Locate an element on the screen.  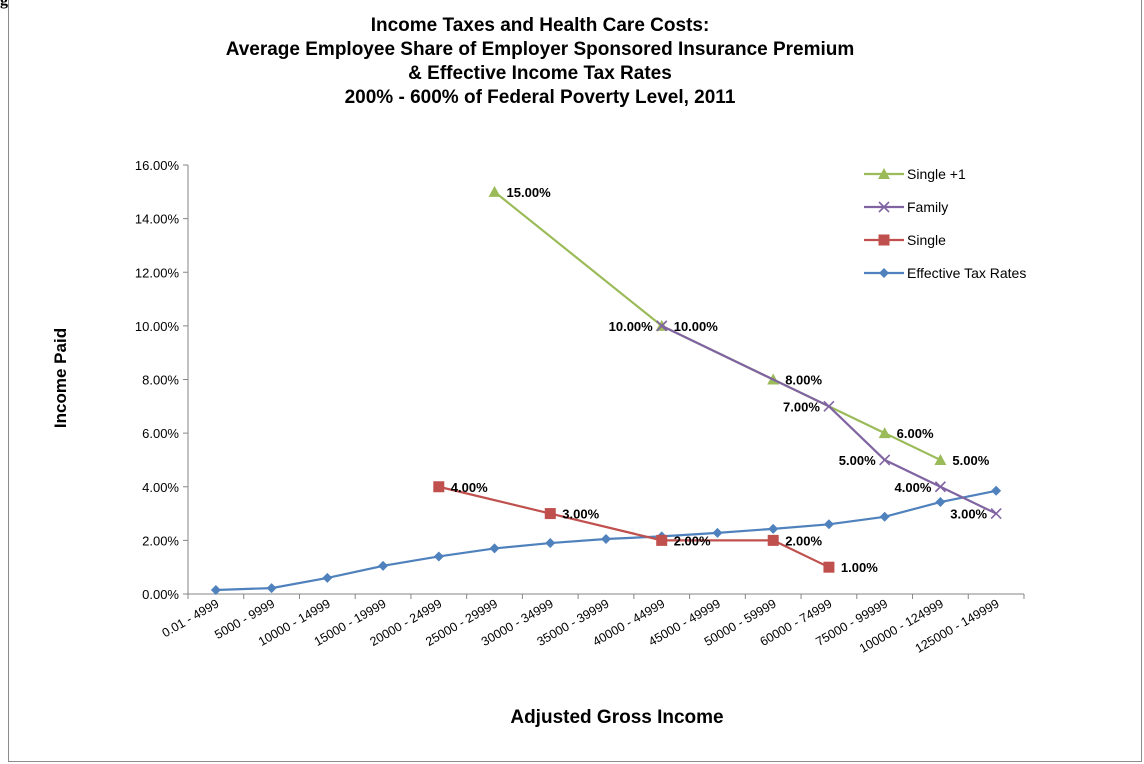
y-tick-label: 16.00% is located at coordinates (157, 165).